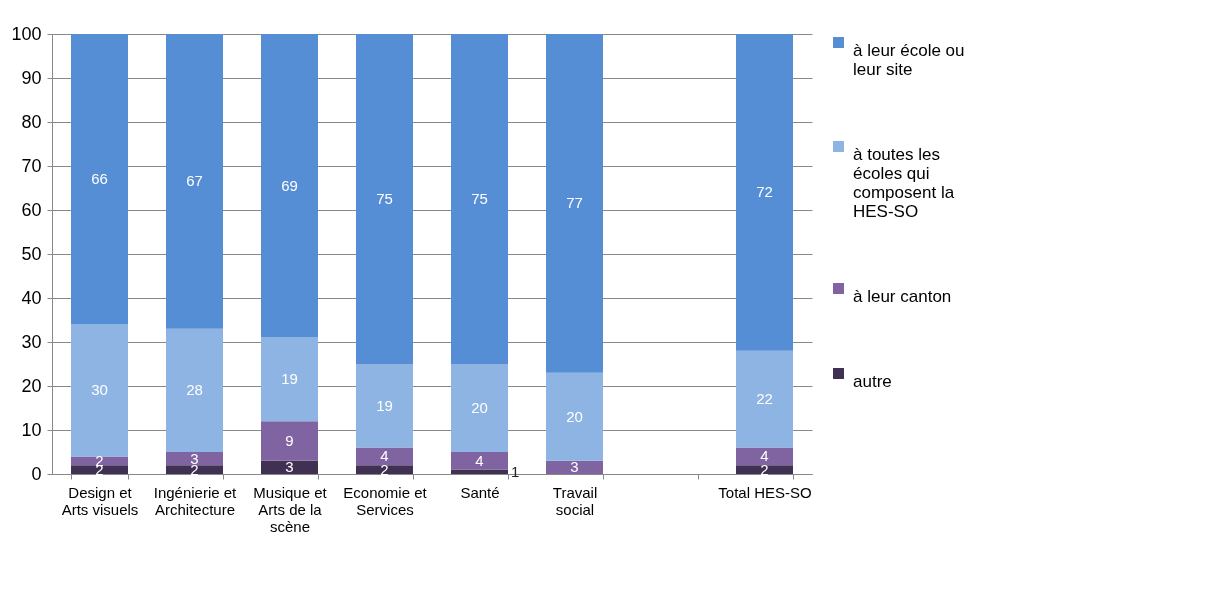  Describe the element at coordinates (385, 500) in the screenshot. I see `x-tick-label: Economie et Services` at that location.